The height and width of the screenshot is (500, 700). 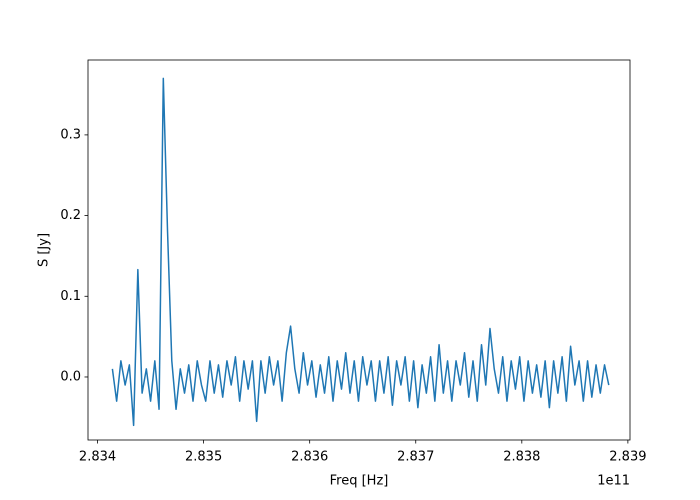 I want to click on x-tick-label: 2.835, so click(x=203, y=457).